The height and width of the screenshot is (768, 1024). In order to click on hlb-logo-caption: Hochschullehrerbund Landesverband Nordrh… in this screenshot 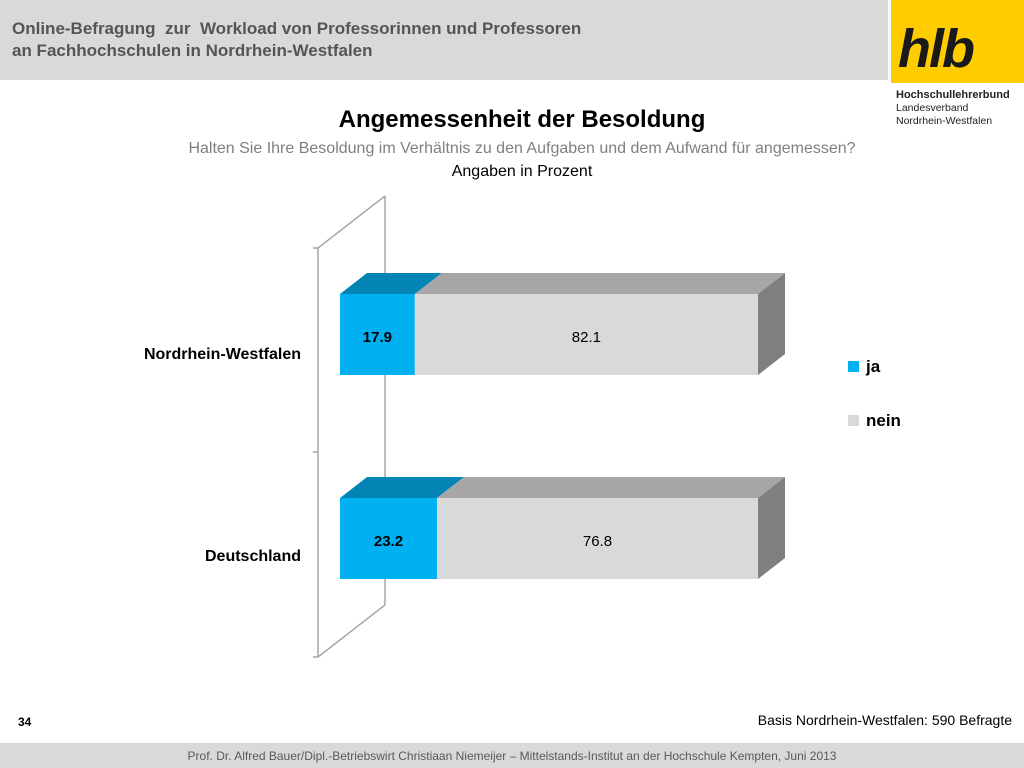, I will do `click(960, 108)`.